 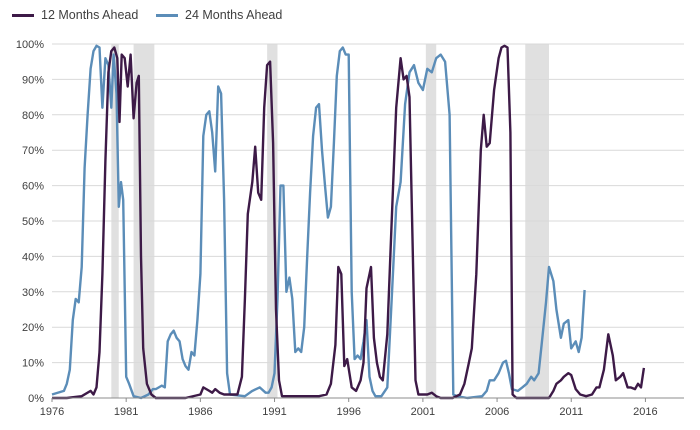 What do you see at coordinates (274, 412) in the screenshot?
I see `x-tick-label: 1991` at bounding box center [274, 412].